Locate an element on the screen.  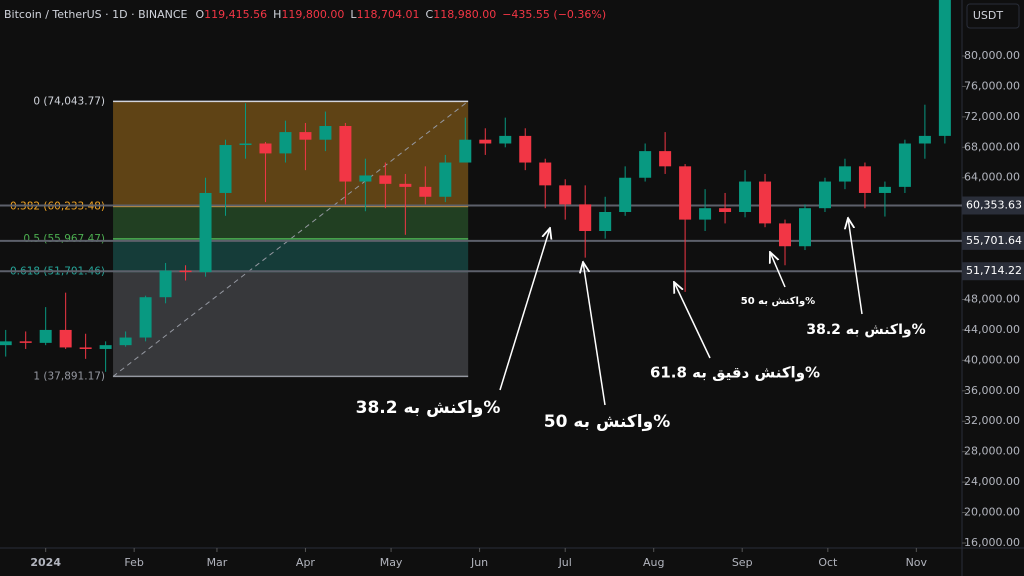
x-tick-label: Oct is located at coordinates (828, 562).